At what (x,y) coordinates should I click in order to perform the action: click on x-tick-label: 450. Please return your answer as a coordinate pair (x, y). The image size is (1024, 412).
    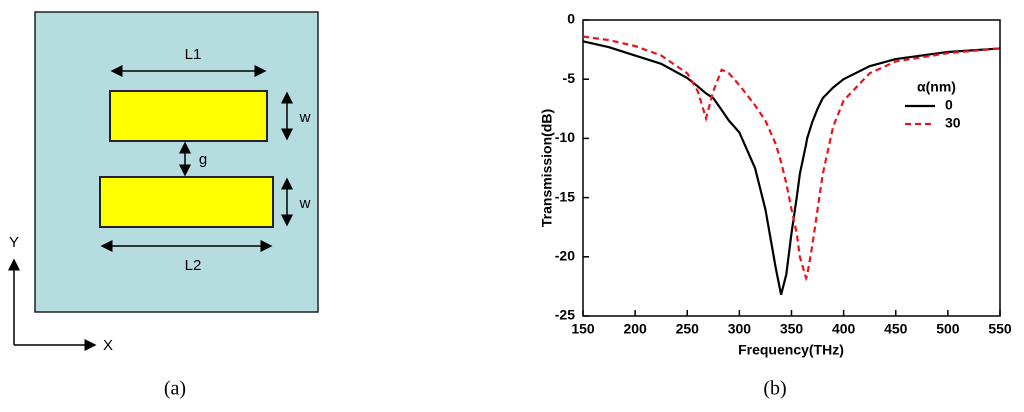
    Looking at the image, I should click on (896, 329).